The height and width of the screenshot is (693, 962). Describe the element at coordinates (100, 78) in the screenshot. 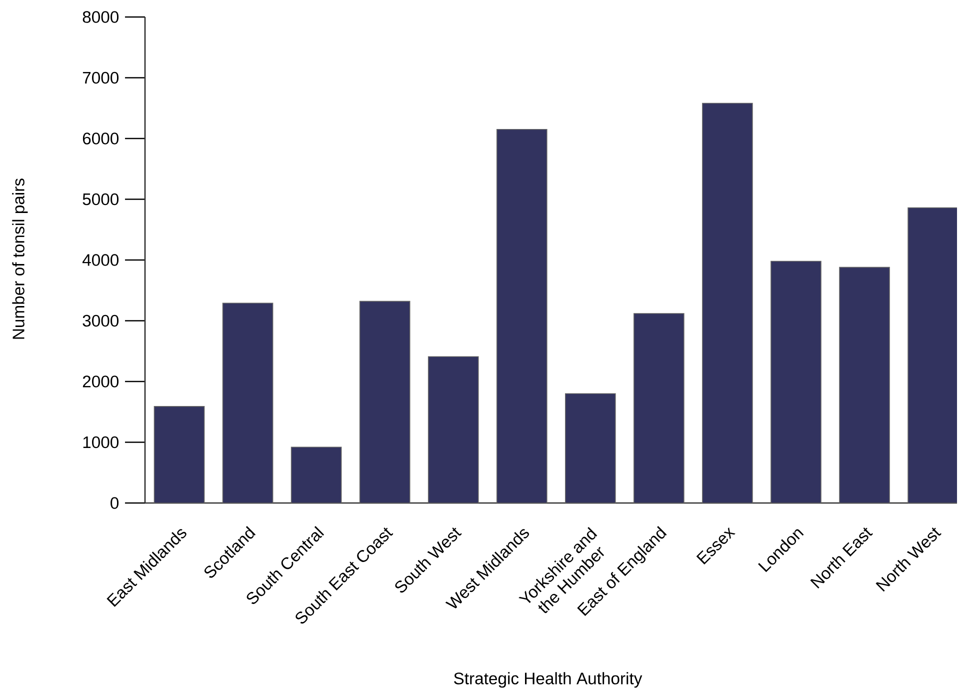

I see `y-tick-label: 7000` at that location.